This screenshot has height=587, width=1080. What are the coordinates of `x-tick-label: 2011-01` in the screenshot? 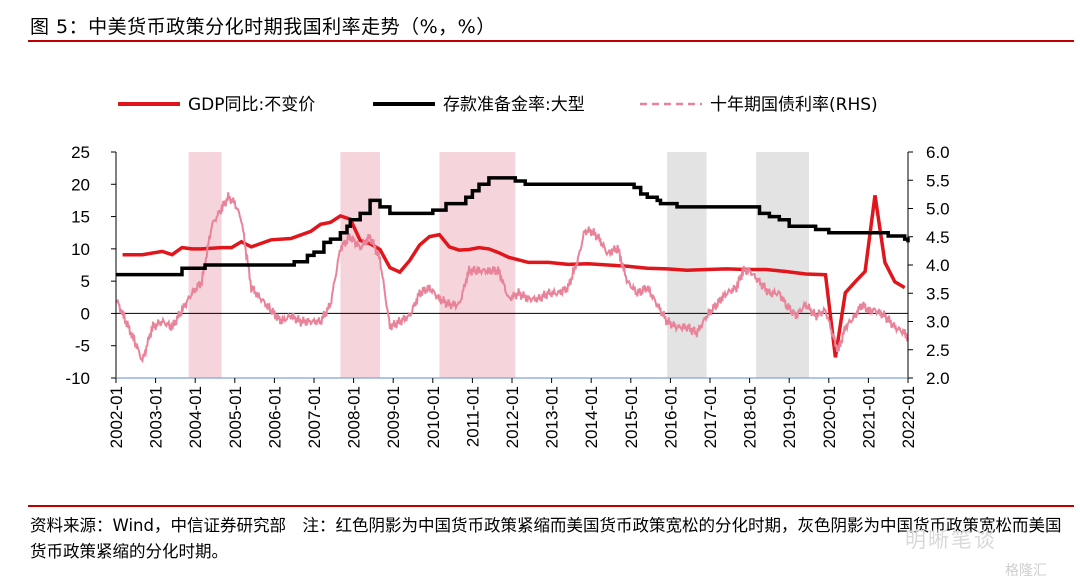 It's located at (472, 416).